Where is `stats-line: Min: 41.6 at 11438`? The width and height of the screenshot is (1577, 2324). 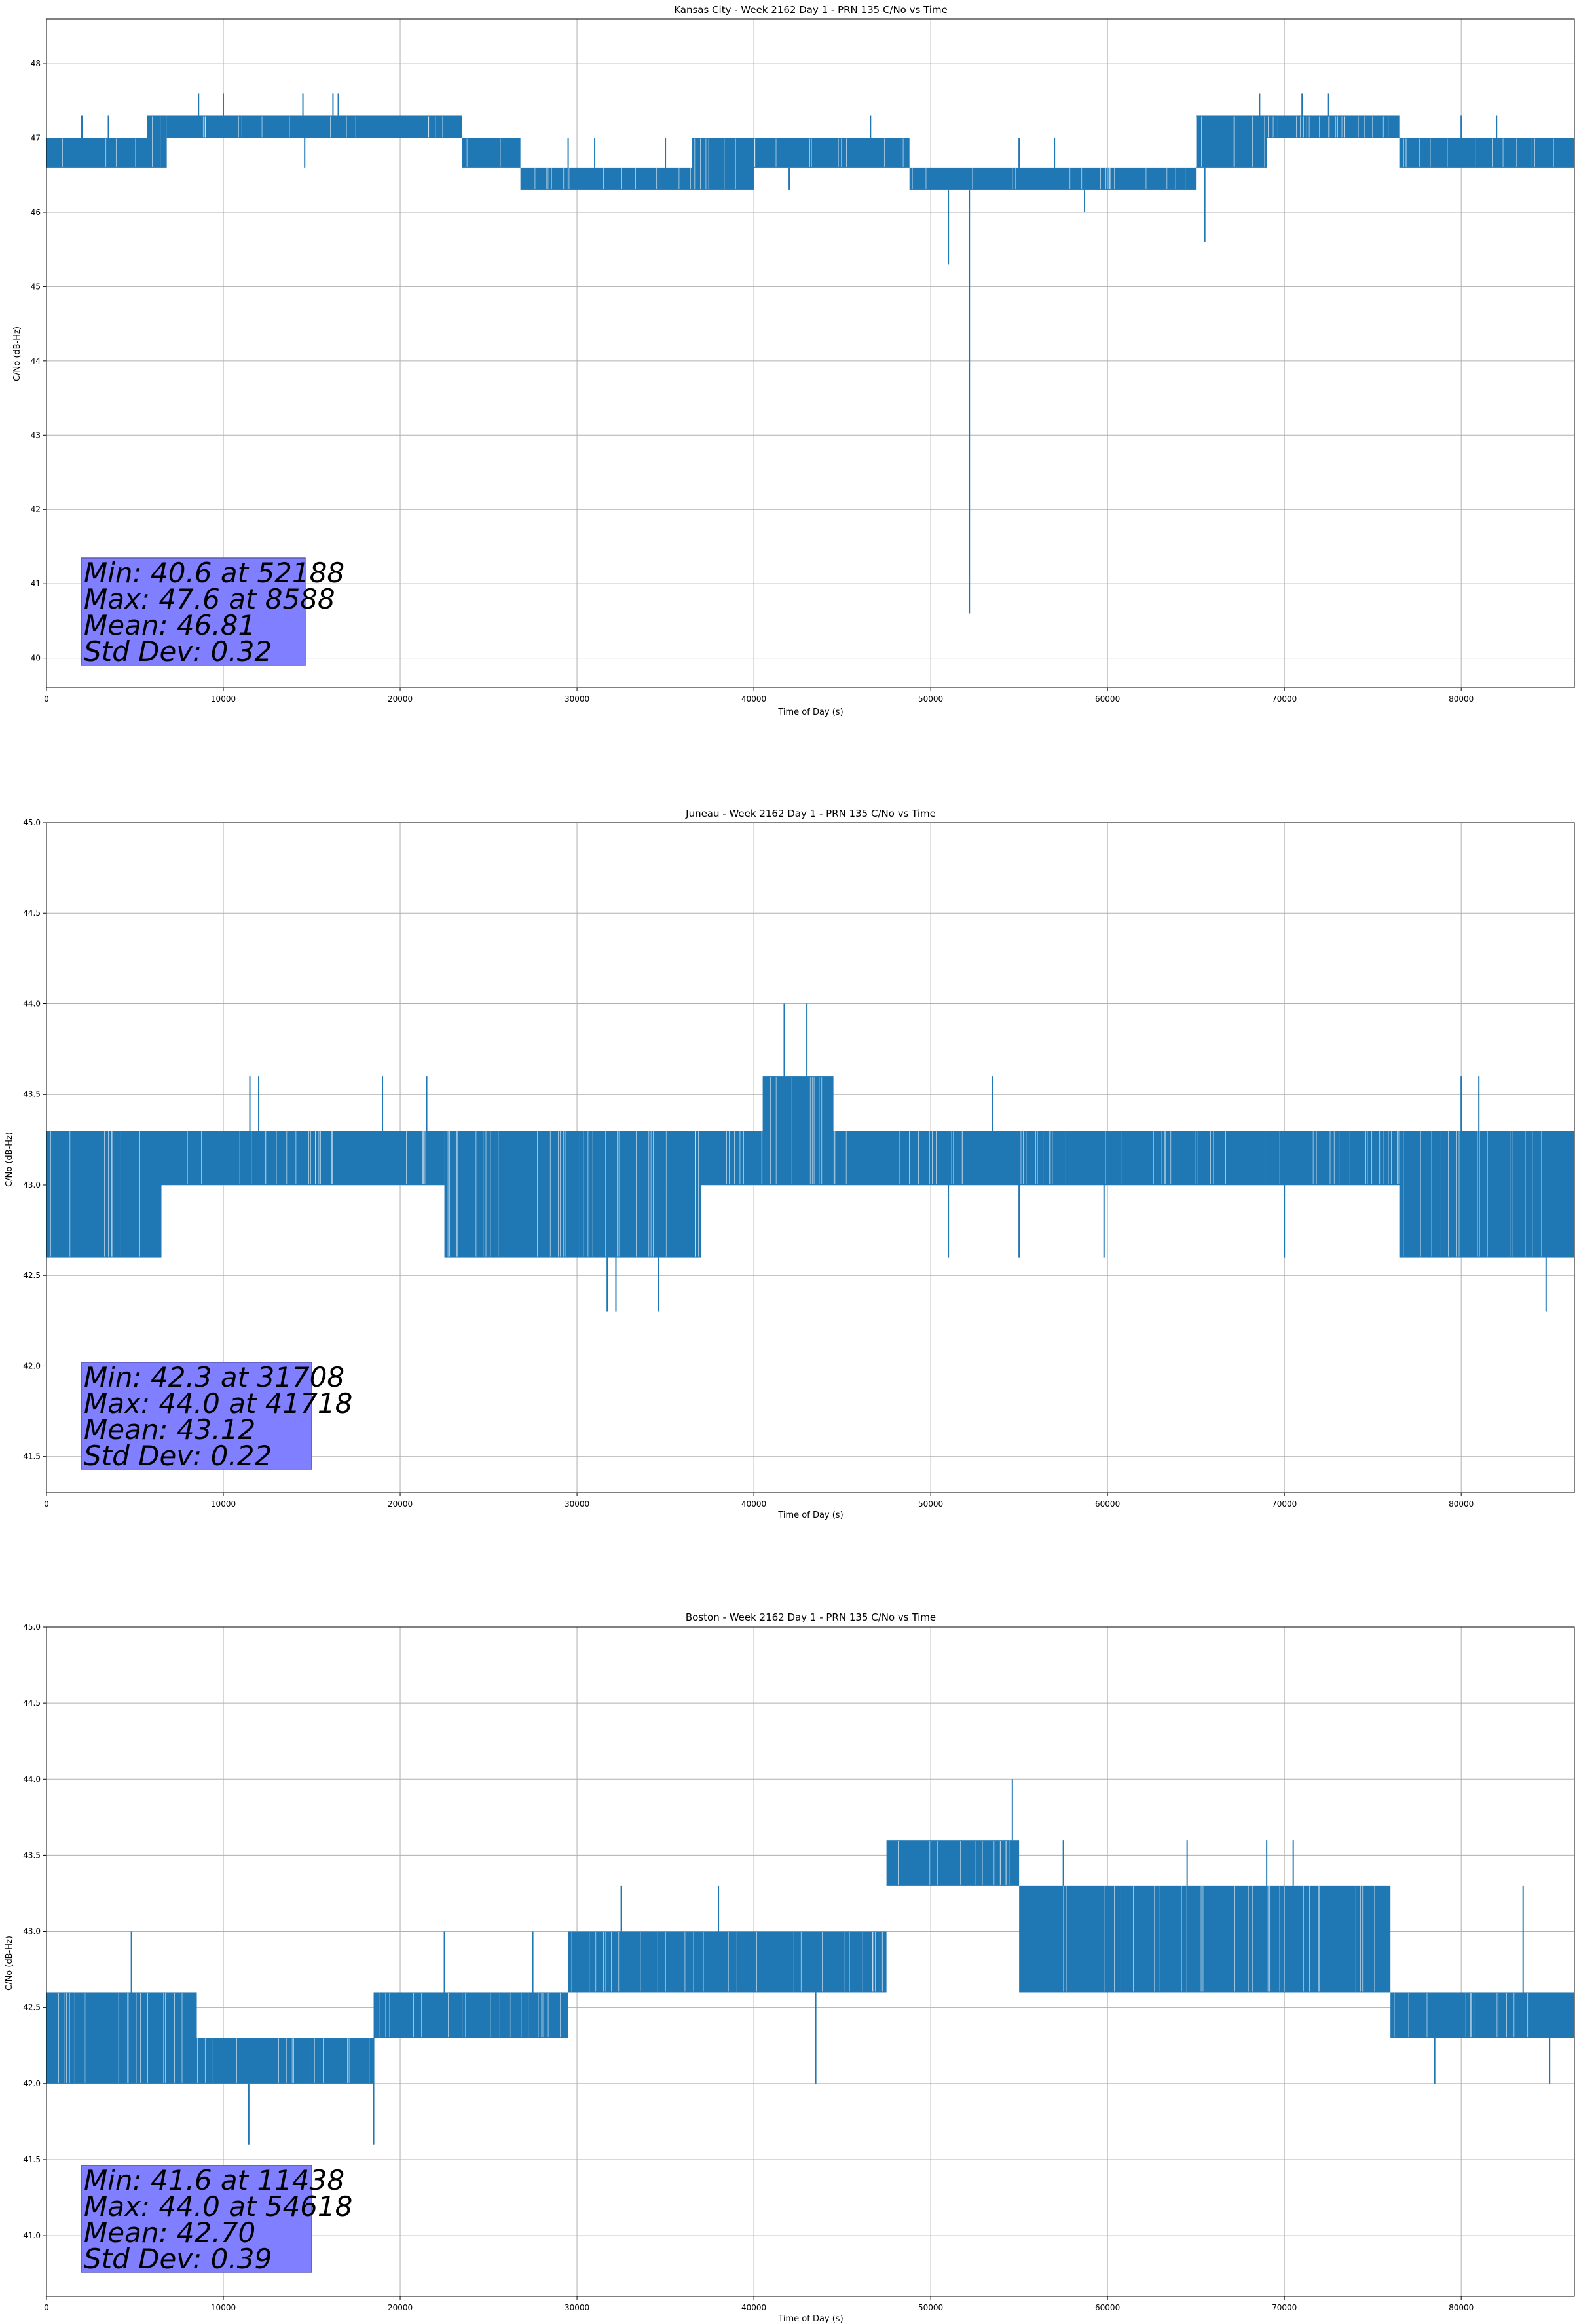
stats-line: Min: 41.6 at 11438 is located at coordinates (214, 2180).